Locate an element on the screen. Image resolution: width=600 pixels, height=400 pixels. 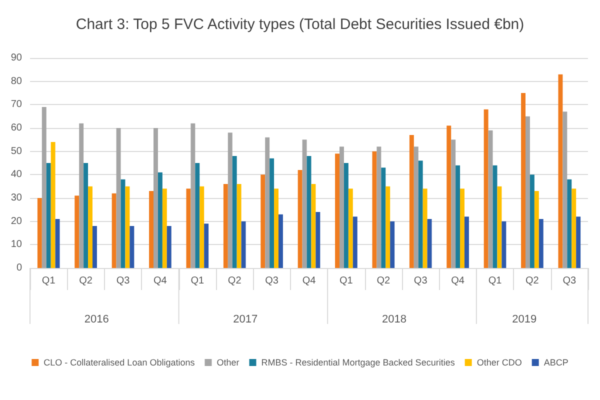
chart-title: Chart 3: Top 5 FVC Activity types (Total Debt Securities Issued €bn) is located at coordinates (300, 24).